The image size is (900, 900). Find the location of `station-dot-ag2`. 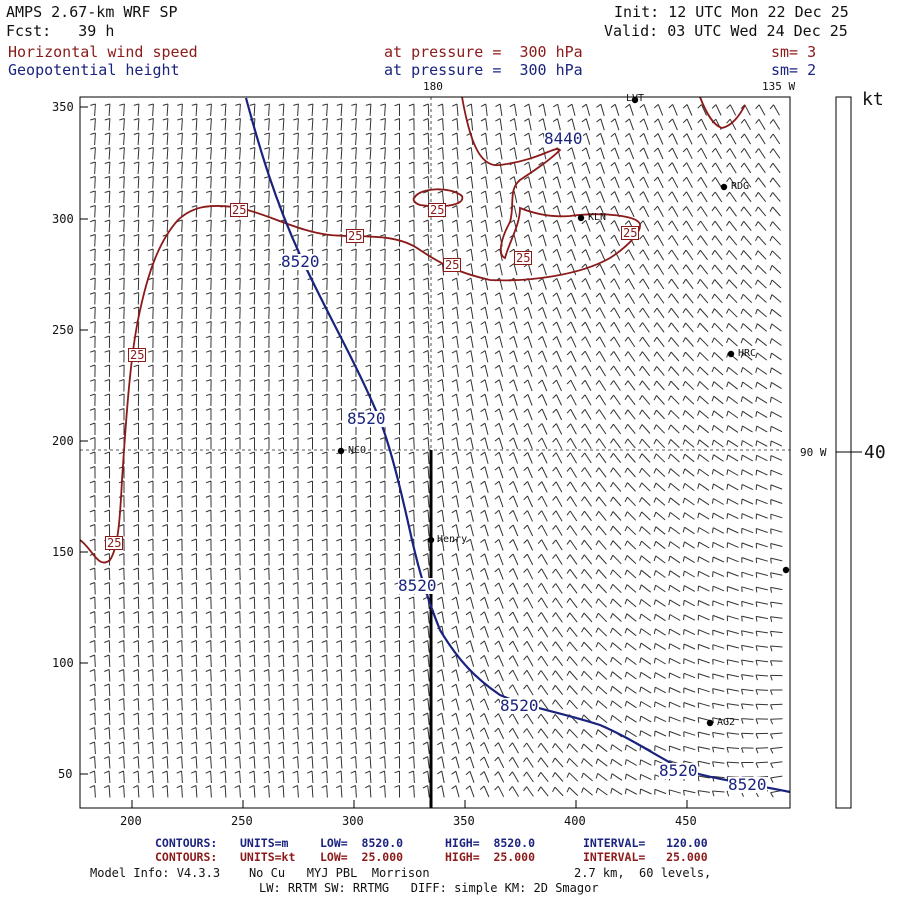

station-dot-ag2 is located at coordinates (710, 723).